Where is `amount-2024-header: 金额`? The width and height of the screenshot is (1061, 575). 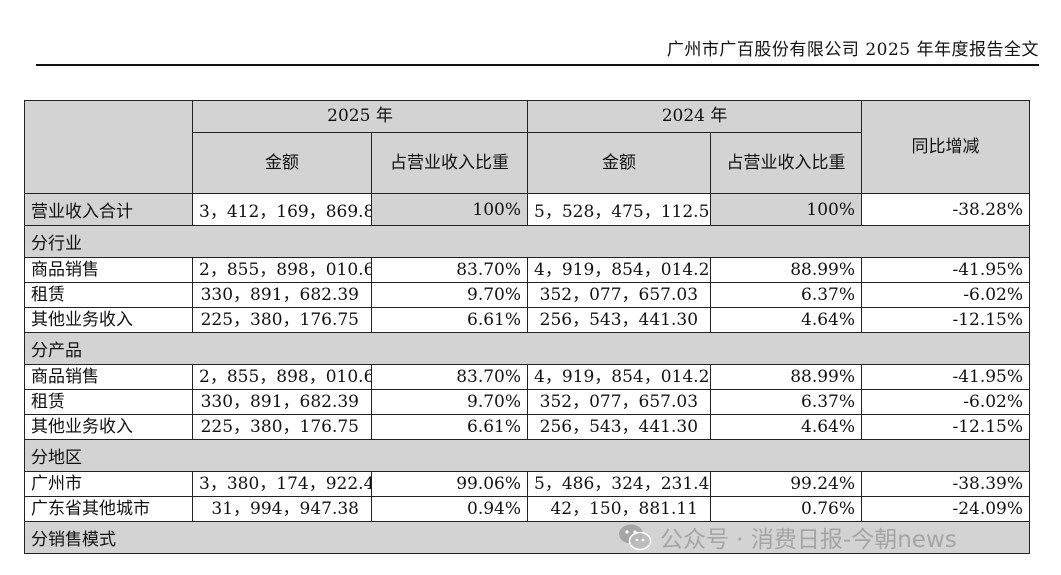 amount-2024-header: 金额 is located at coordinates (619, 163).